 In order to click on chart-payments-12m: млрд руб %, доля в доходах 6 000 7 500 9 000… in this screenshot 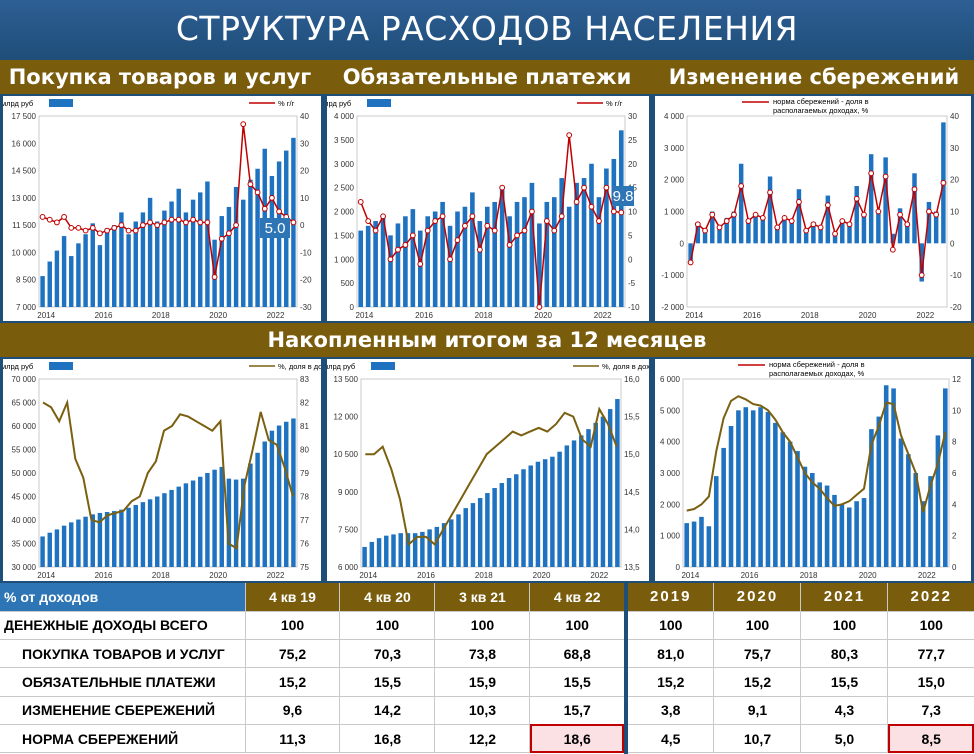, I will do `click(488, 470)`.